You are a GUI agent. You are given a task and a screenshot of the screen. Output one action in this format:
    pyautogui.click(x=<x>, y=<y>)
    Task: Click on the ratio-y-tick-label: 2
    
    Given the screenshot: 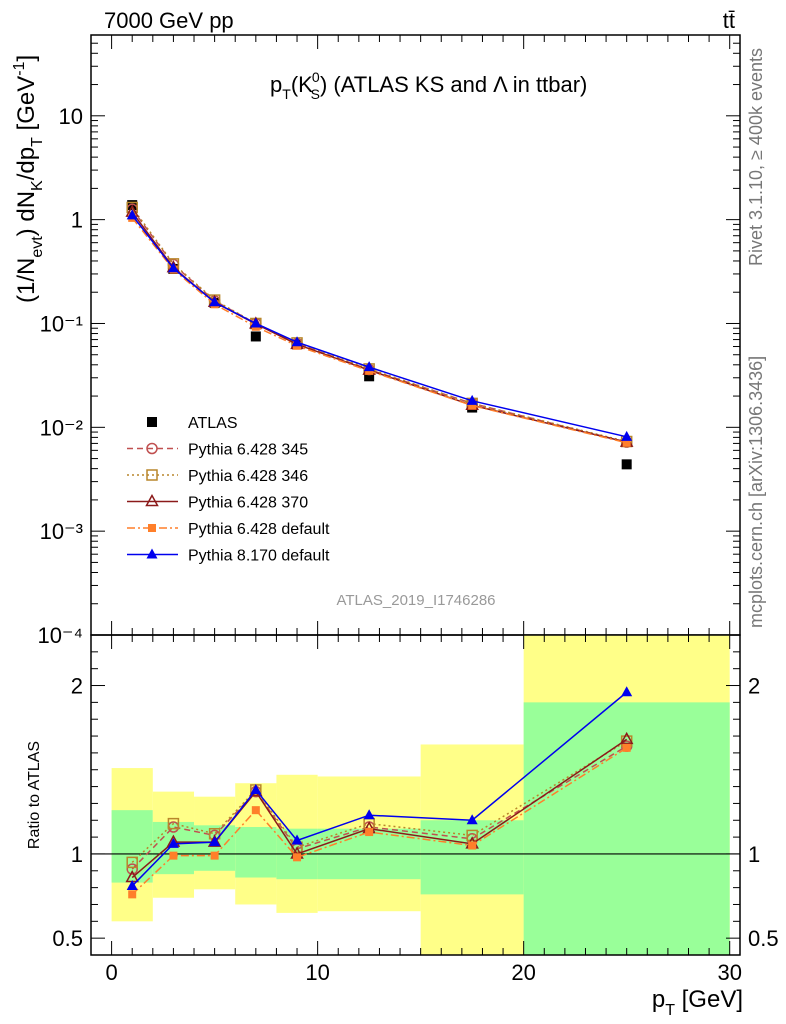 What is the action you would take?
    pyautogui.click(x=77, y=686)
    